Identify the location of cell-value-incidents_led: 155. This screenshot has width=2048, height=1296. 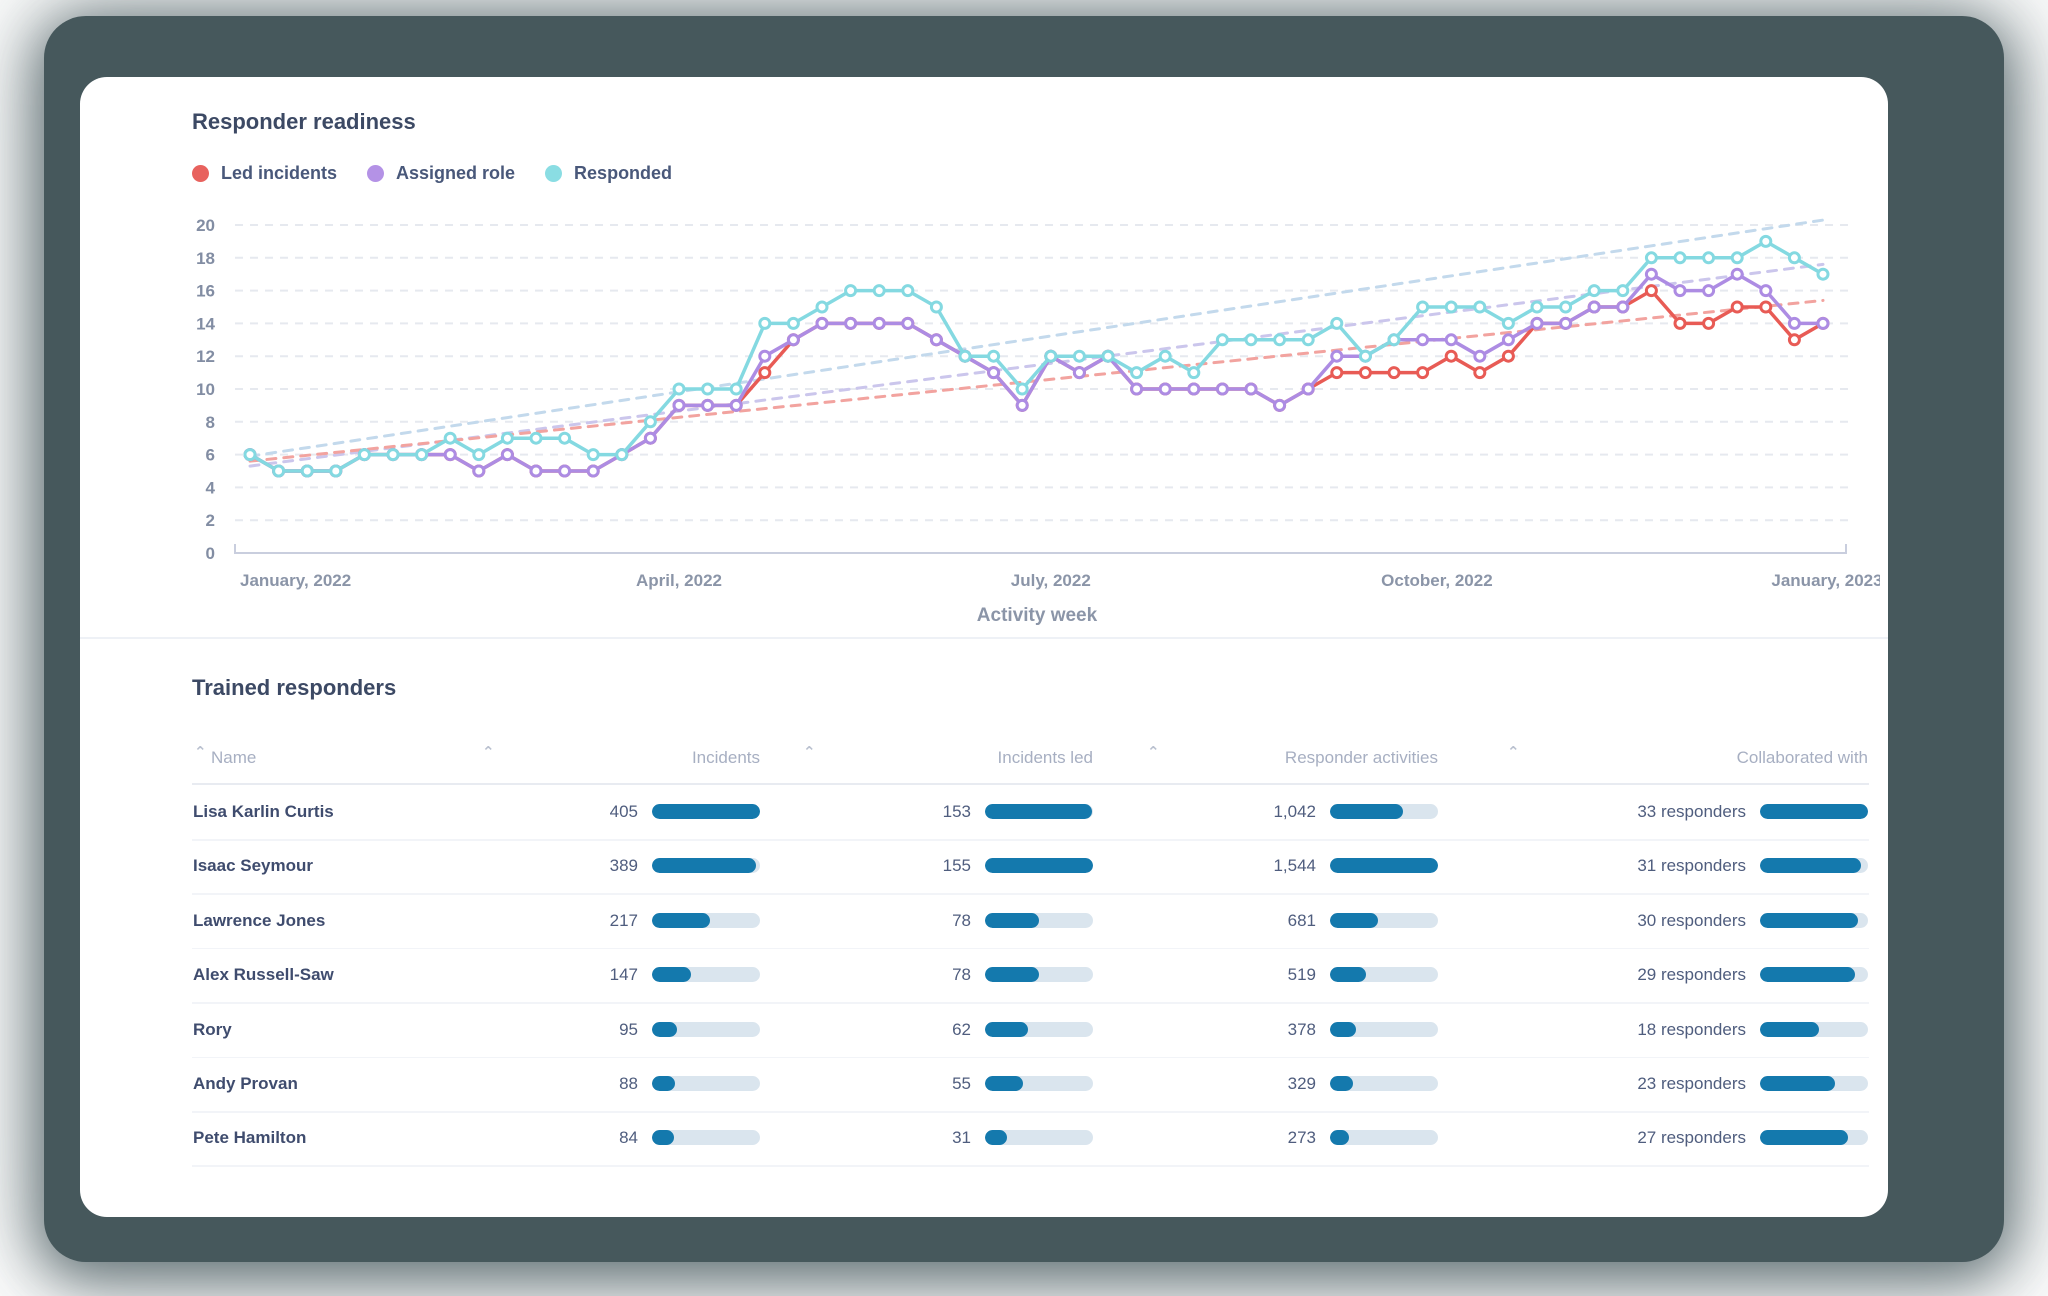
(956, 866).